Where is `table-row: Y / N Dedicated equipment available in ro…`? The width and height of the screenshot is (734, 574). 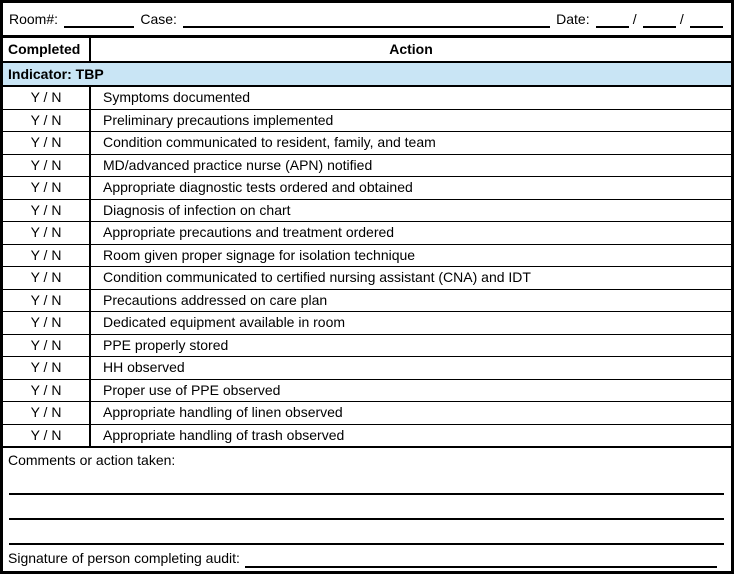
table-row: Y / N Dedicated equipment available in ro… is located at coordinates (367, 323).